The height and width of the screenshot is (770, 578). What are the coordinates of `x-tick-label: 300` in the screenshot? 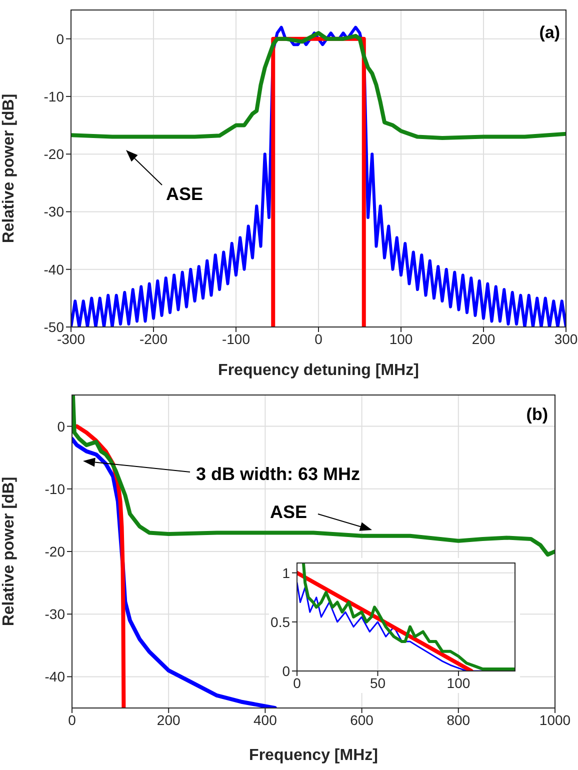 It's located at (566, 338).